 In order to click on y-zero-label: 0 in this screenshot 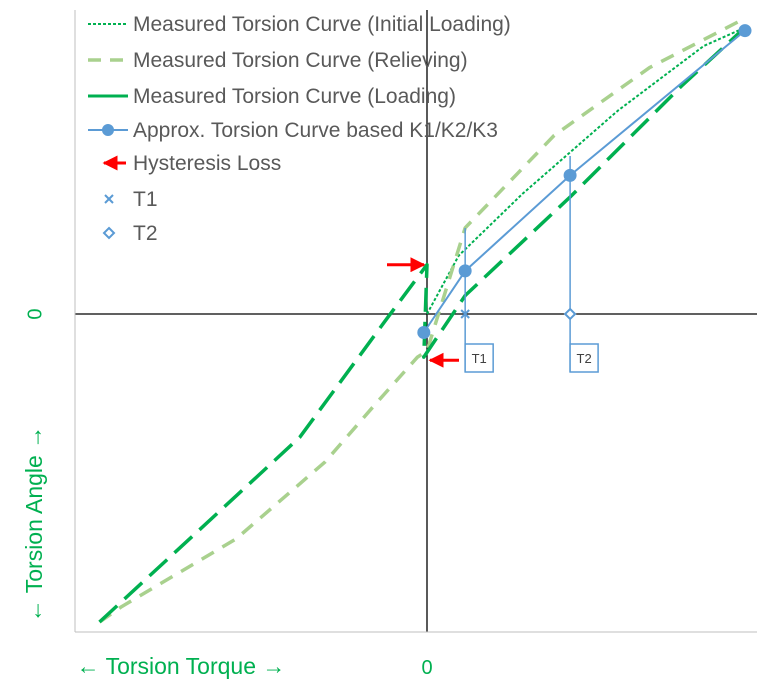, I will do `click(35, 313)`.